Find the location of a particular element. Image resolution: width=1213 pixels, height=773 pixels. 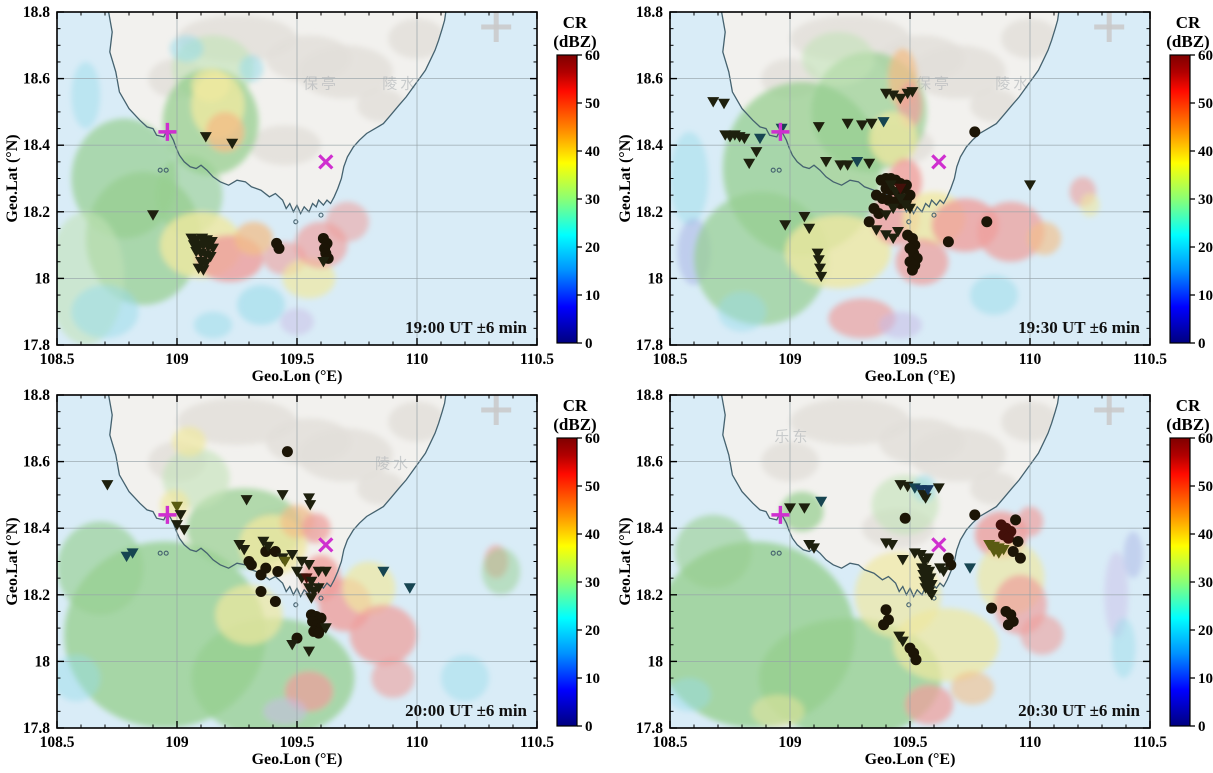

timestamp-label: 20:30 UT ±6 min is located at coordinates (1079, 710).